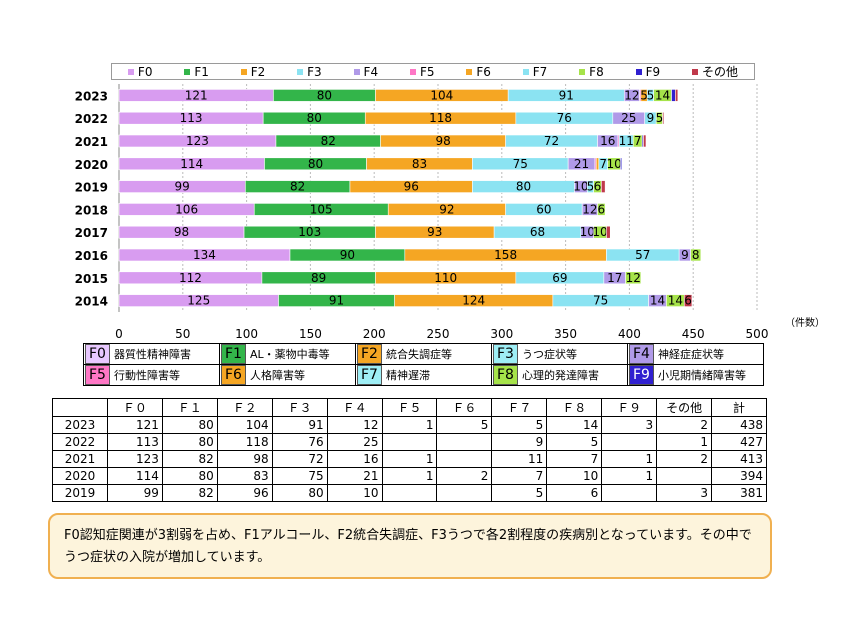 The height and width of the screenshot is (641, 844). I want to click on code-cell: F3 うつ症状等, so click(559, 354).